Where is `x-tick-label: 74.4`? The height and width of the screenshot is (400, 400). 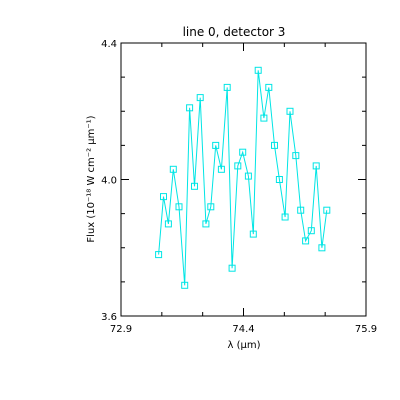 x-tick-label: 74.4 is located at coordinates (243, 329).